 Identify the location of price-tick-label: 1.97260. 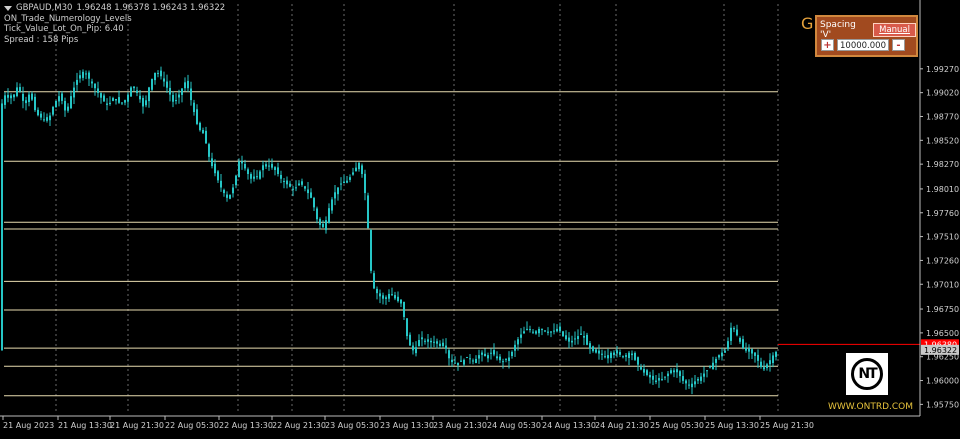
(942, 260).